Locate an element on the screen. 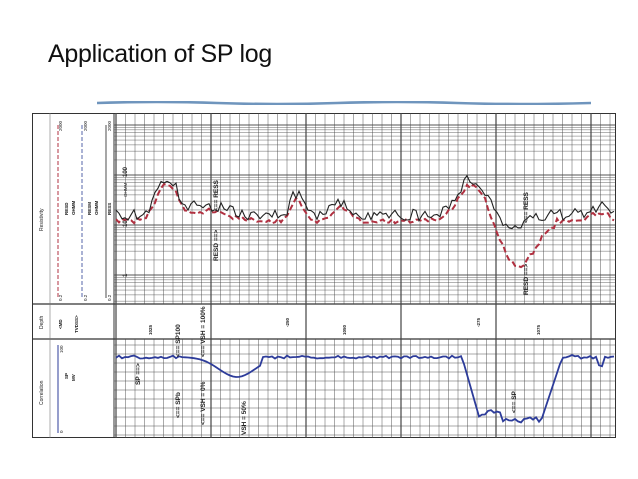 This screenshot has height=479, width=638. sp-mnemonic: SP is located at coordinates (66, 376).